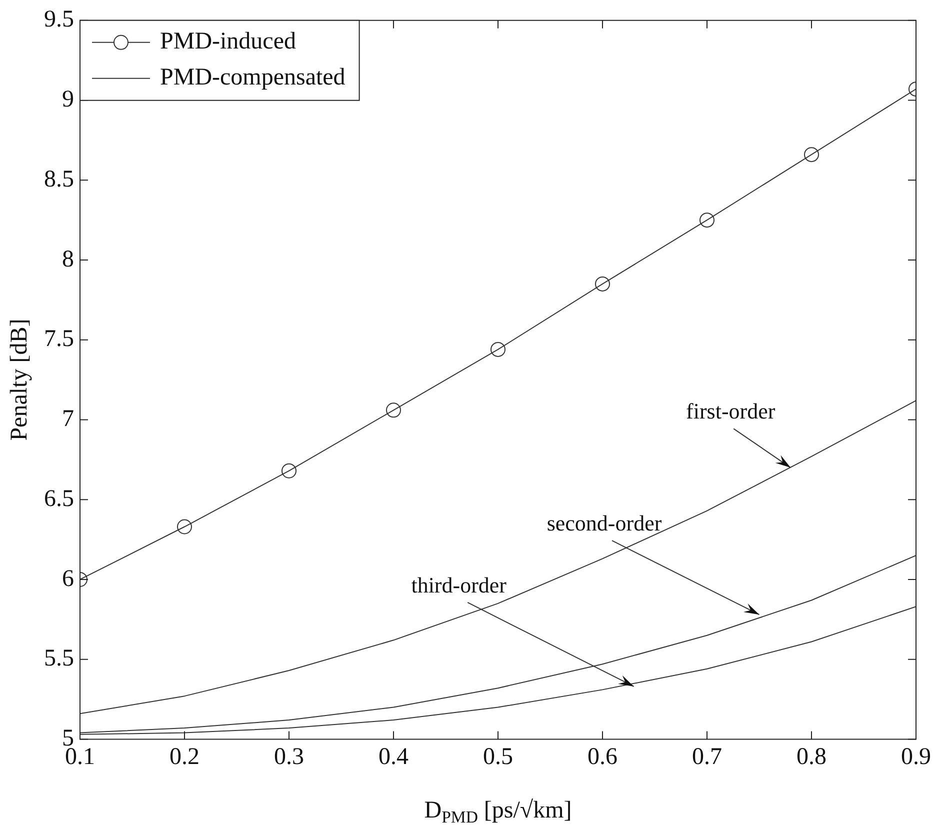 The width and height of the screenshot is (935, 831). I want to click on x-tick-label: 0.9, so click(916, 757).